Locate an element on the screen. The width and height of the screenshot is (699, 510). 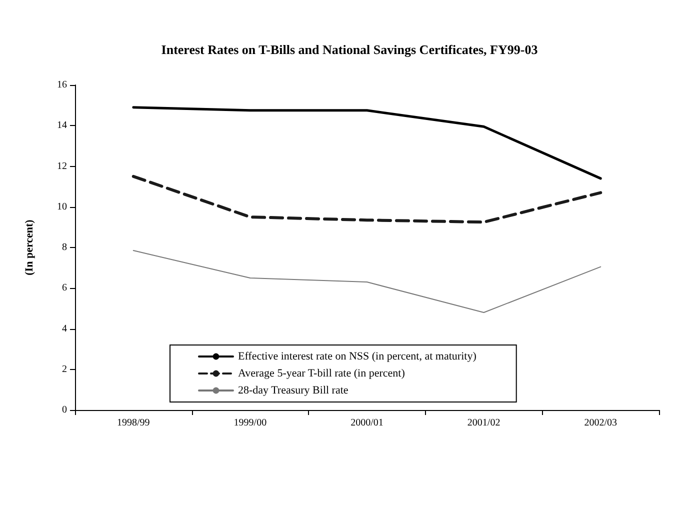
y-tick-label: 12 is located at coordinates (62, 166).